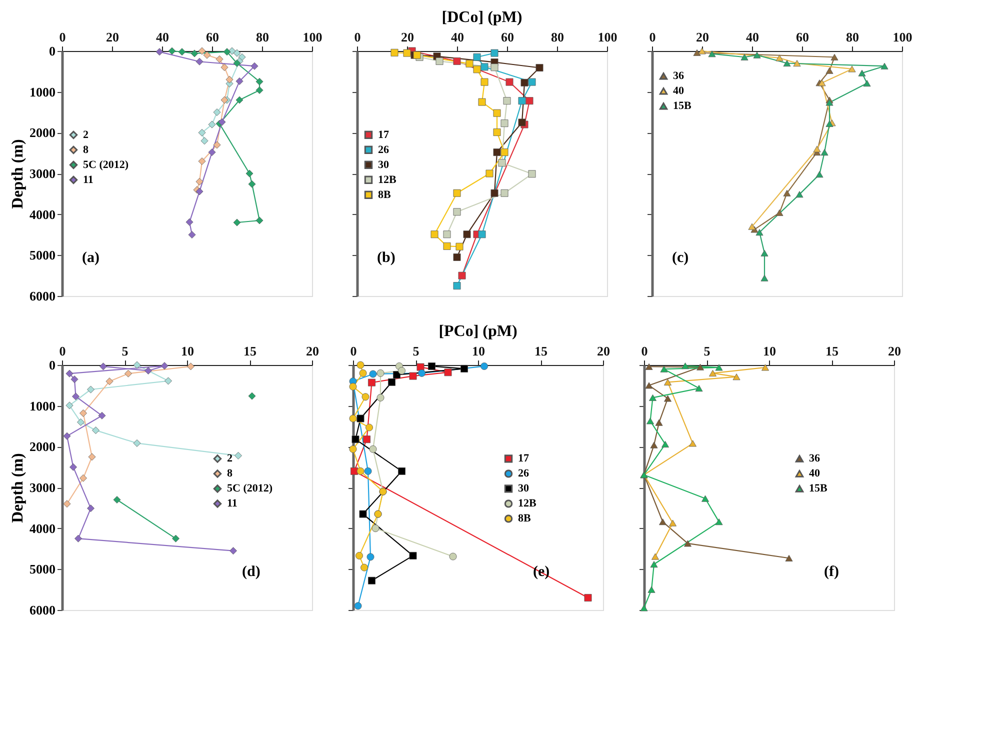 The width and height of the screenshot is (983, 740). I want to click on chart-title: [PCo] (pM), so click(478, 331).